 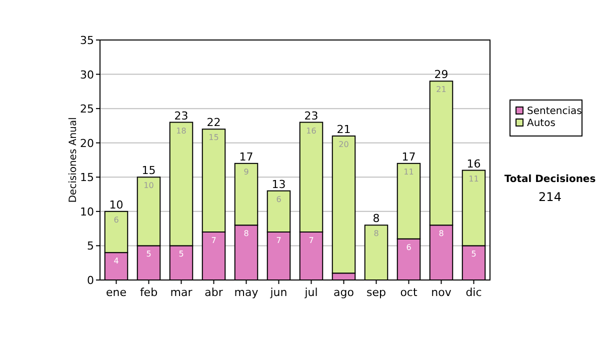 What do you see at coordinates (311, 131) in the screenshot?
I see `data-label: 16` at bounding box center [311, 131].